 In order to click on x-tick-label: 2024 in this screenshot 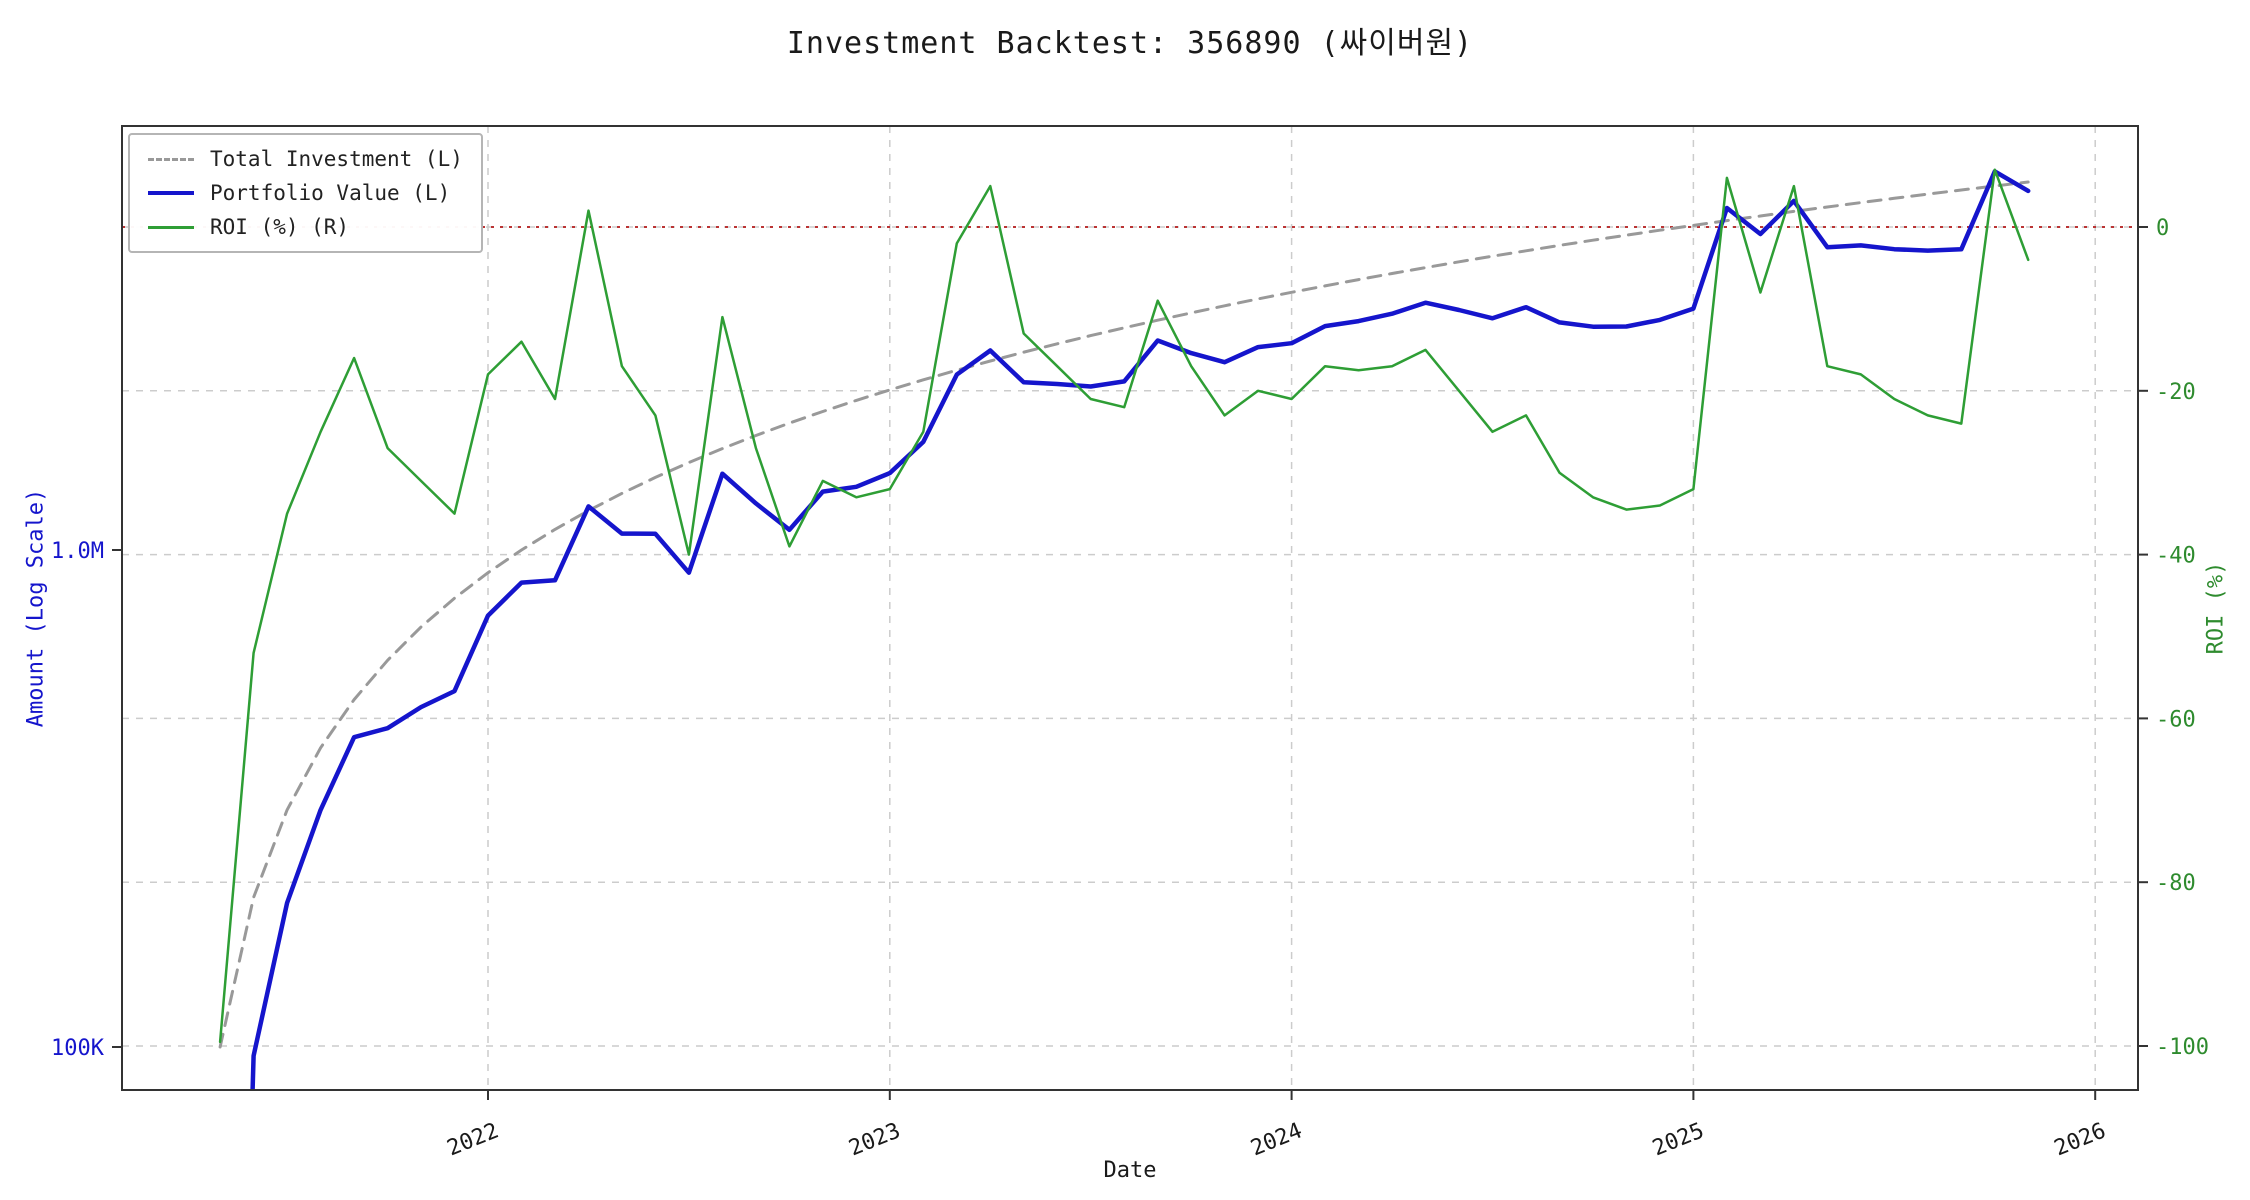, I will do `click(1276, 1139)`.